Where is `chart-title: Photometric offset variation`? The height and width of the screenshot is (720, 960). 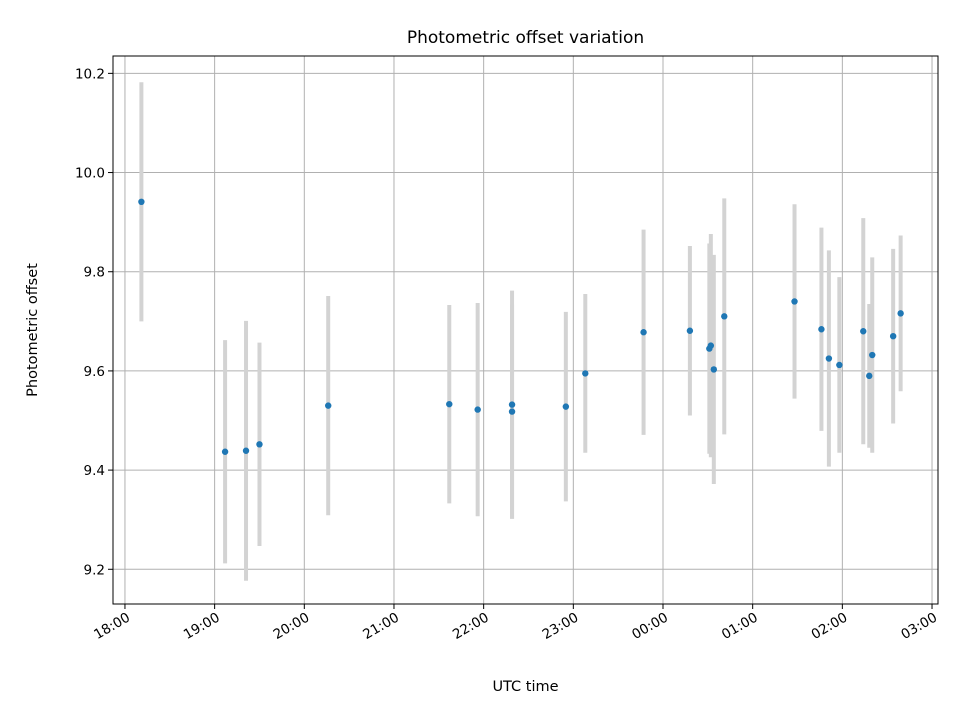 chart-title: Photometric offset variation is located at coordinates (525, 38).